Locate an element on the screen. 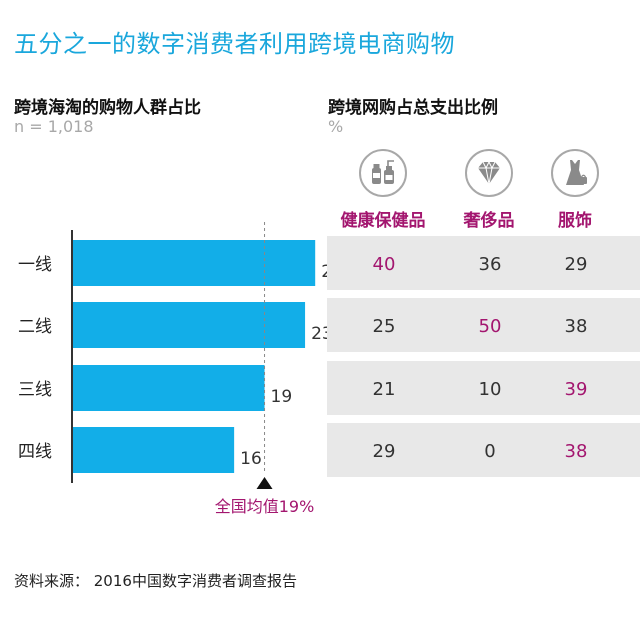 The width and height of the screenshot is (640, 628). average-marker-triangle is located at coordinates (264, 483).